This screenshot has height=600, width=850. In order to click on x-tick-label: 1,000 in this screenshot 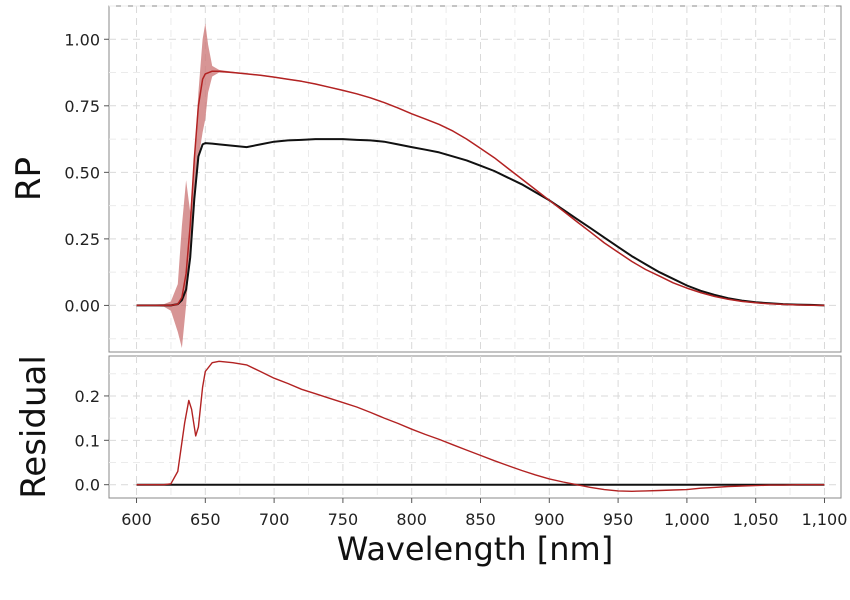, I will do `click(687, 519)`.